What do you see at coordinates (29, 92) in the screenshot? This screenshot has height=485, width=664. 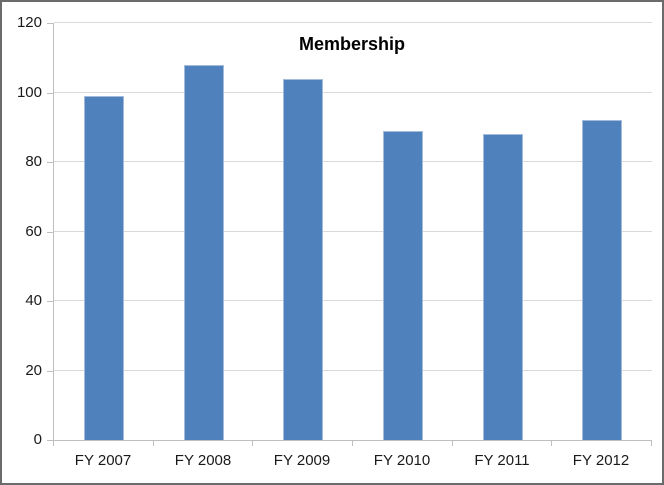 I see `y-axis-tick-label-100: 100` at bounding box center [29, 92].